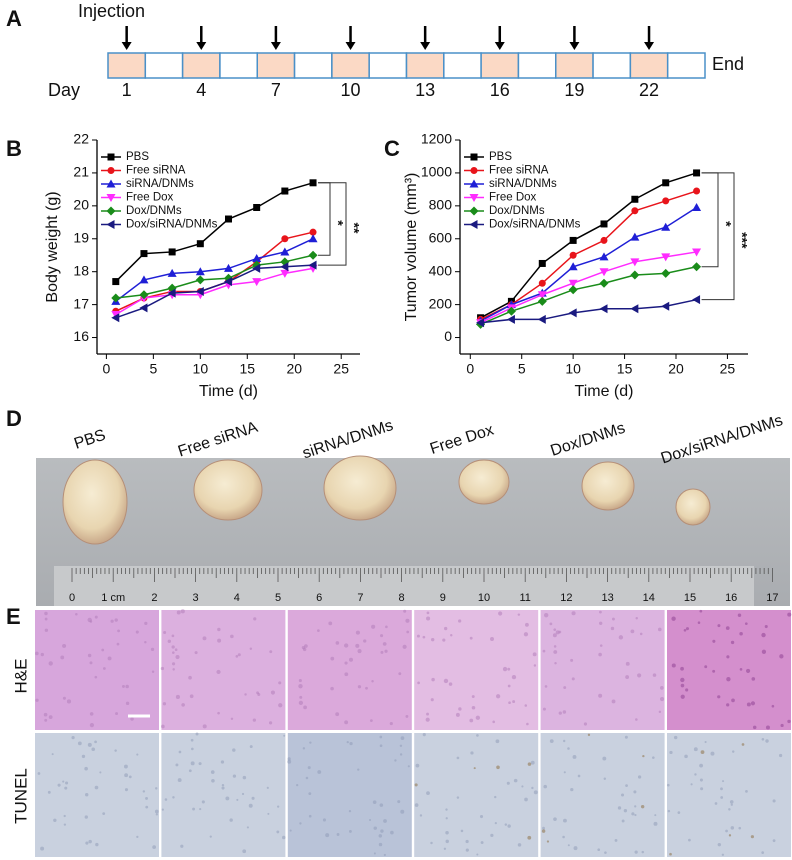  I want to click on day-number: 10, so click(351, 90).